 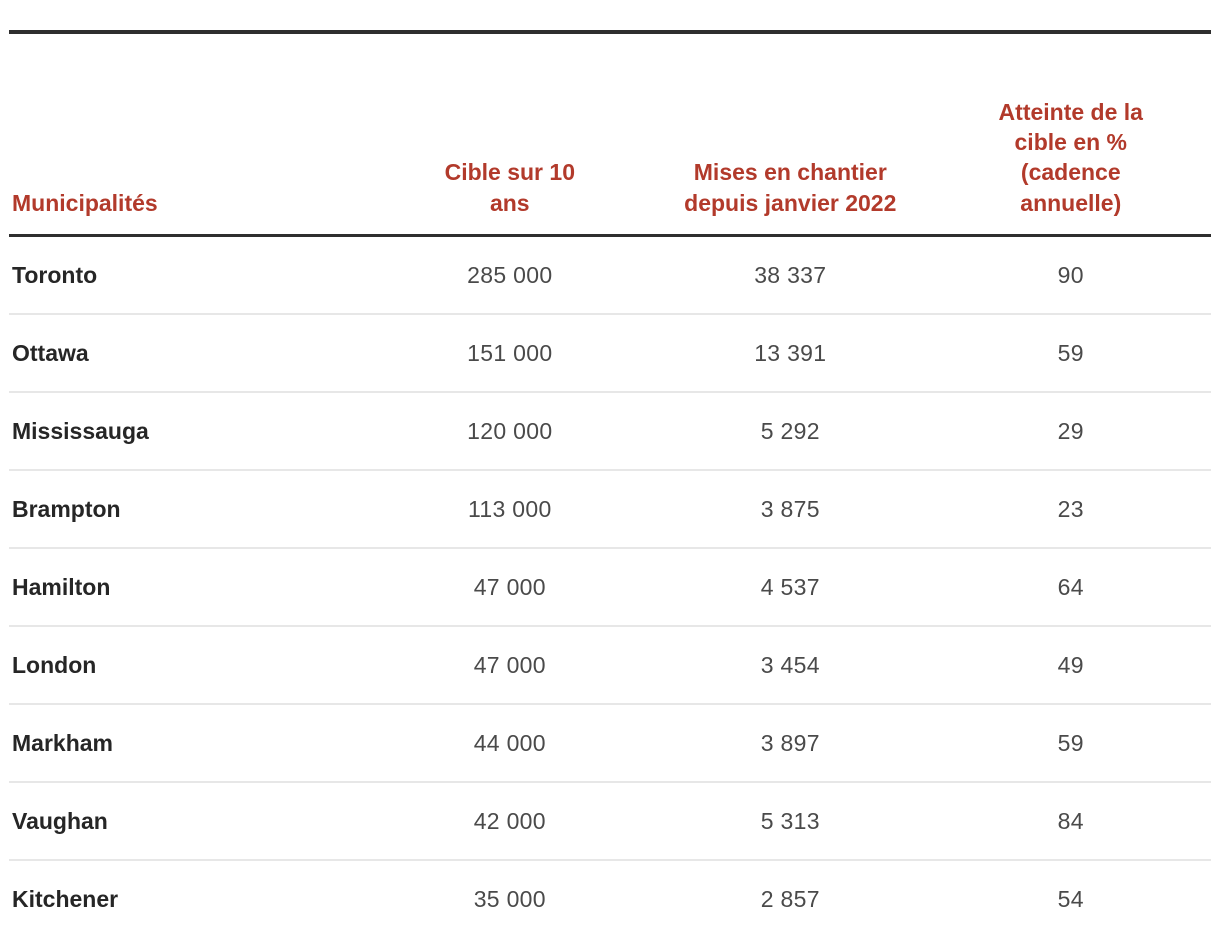 I want to click on cell-municipality: Mississauga, so click(x=189, y=431).